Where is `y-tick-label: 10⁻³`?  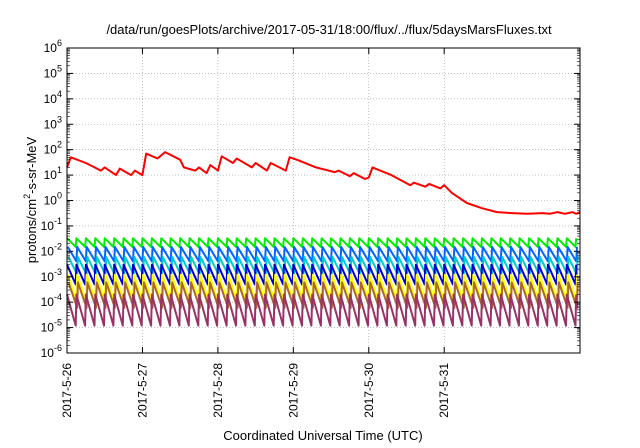
y-tick-label: 10⁻³ is located at coordinates (51, 275).